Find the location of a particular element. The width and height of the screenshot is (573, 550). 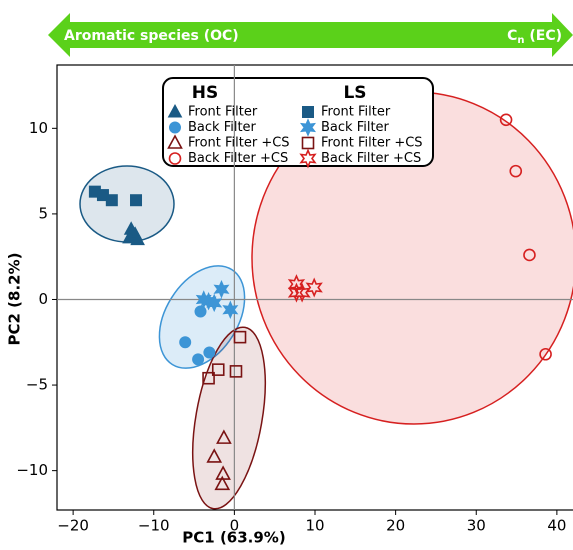

y-tick-label: −5 is located at coordinates (37, 385).